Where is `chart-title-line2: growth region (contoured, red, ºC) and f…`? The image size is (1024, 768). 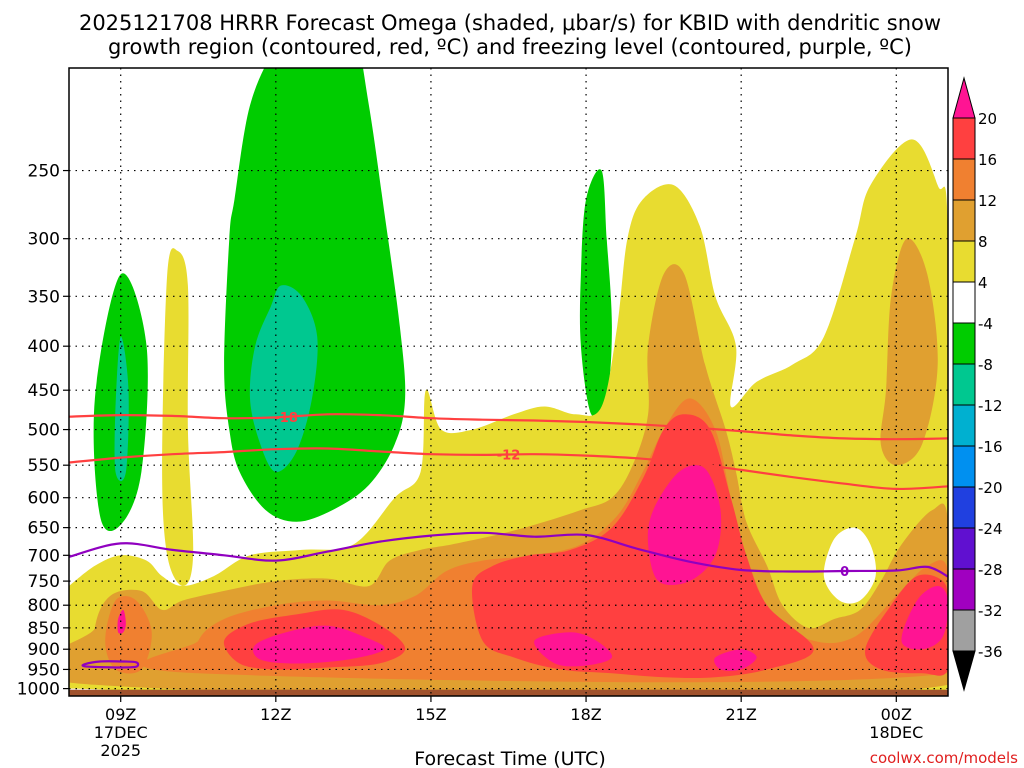 chart-title-line2: growth region (contoured, red, ºC) and f… is located at coordinates (510, 47).